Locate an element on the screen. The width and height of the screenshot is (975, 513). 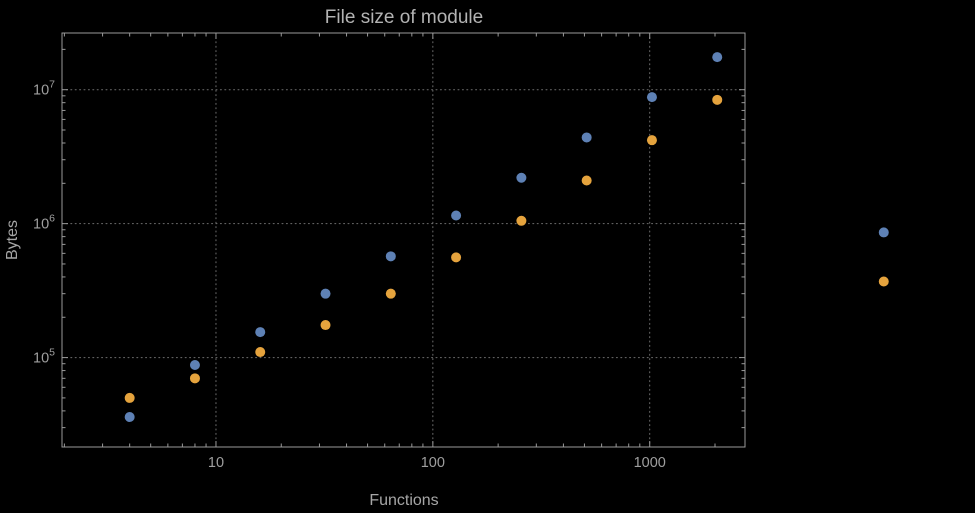
chart-title: File size of module is located at coordinates (404, 17).